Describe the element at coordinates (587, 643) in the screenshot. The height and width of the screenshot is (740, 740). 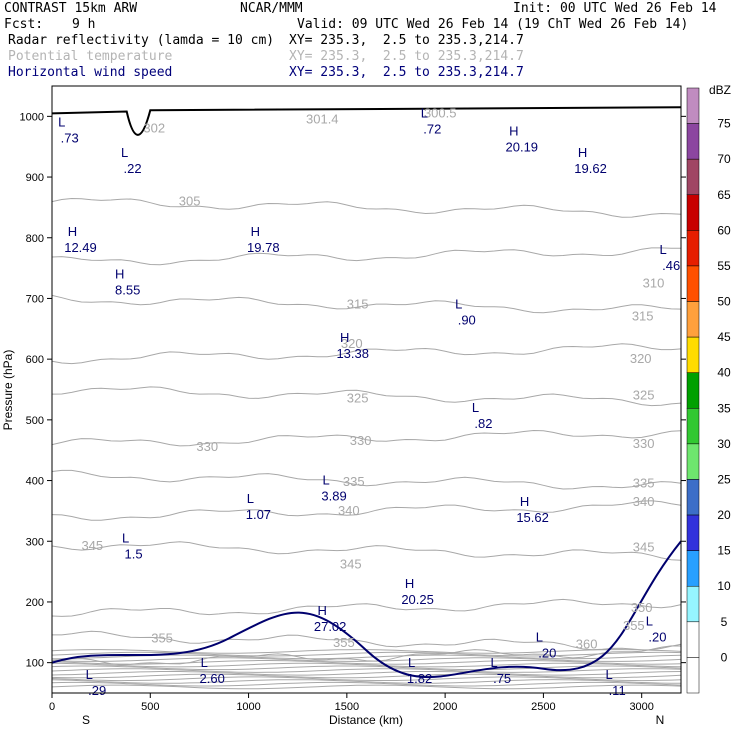
I see `theta-label: 360` at that location.